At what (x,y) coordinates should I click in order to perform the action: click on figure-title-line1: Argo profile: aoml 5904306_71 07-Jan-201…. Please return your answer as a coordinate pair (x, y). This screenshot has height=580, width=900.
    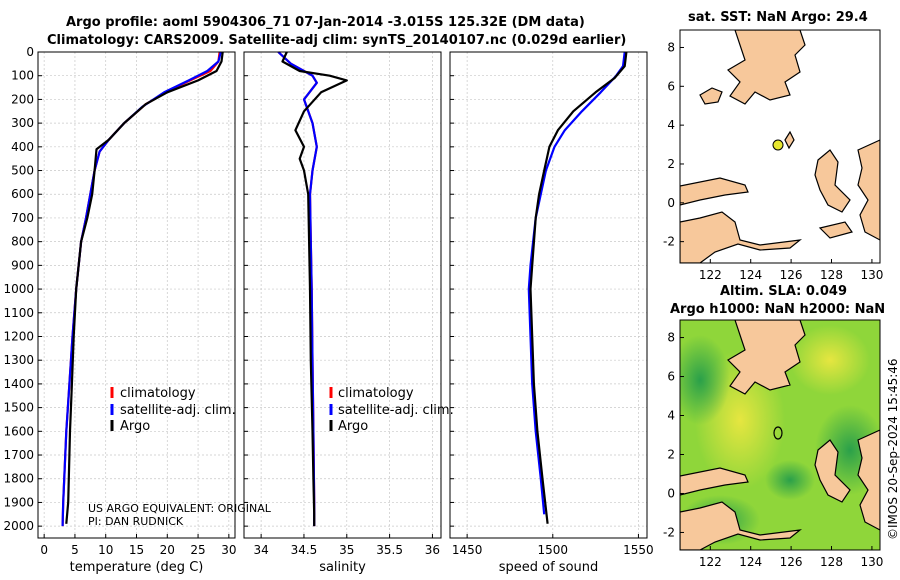
    Looking at the image, I should click on (325, 22).